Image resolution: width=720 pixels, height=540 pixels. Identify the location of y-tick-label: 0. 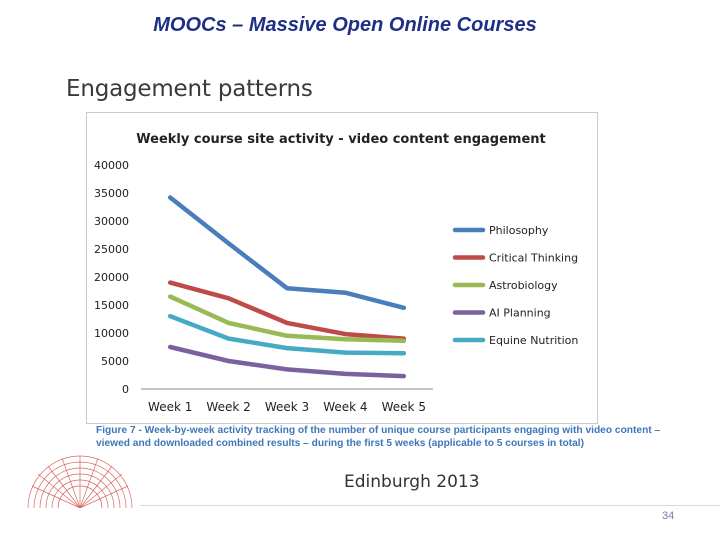
(125, 389).